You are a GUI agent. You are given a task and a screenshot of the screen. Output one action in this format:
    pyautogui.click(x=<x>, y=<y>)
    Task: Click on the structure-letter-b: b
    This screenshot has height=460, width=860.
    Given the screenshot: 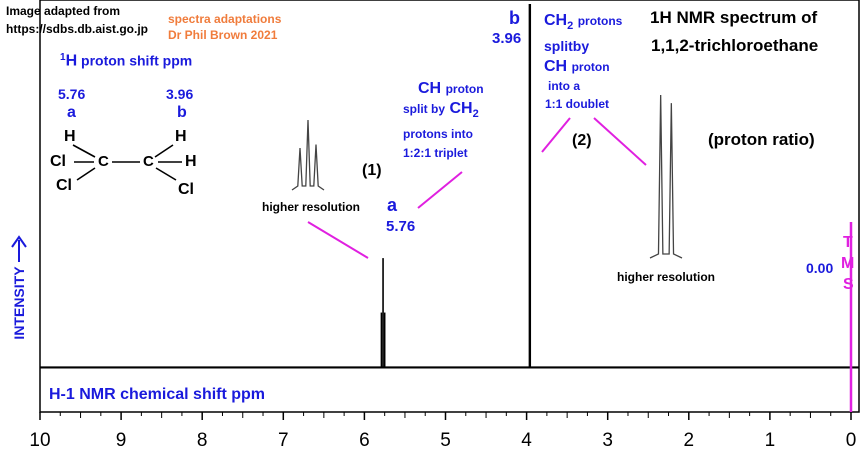 What is the action you would take?
    pyautogui.click(x=182, y=112)
    